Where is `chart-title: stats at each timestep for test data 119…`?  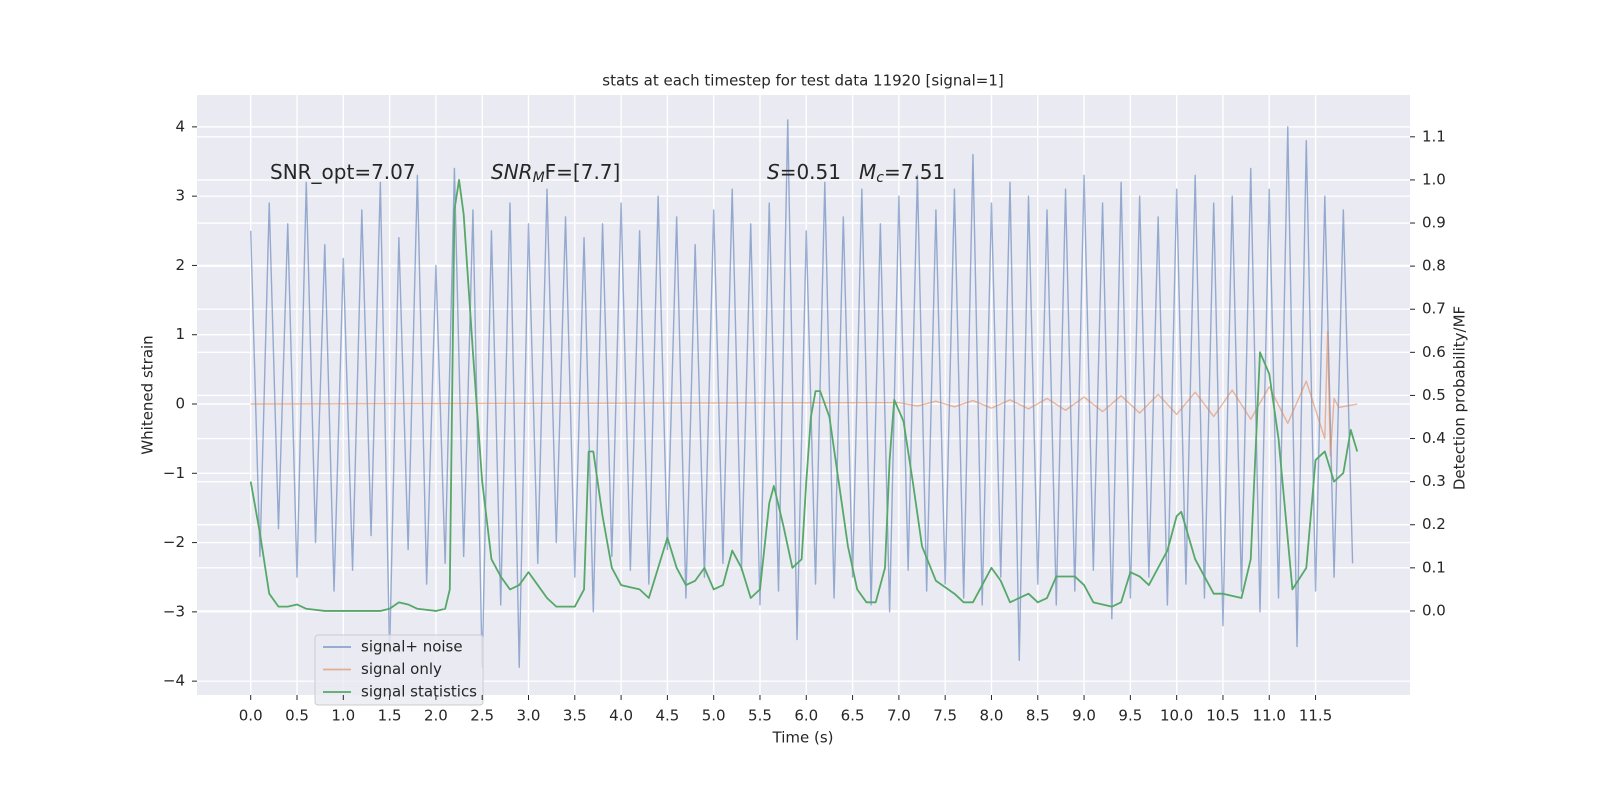
chart-title: stats at each timestep for test data 119… is located at coordinates (802, 81).